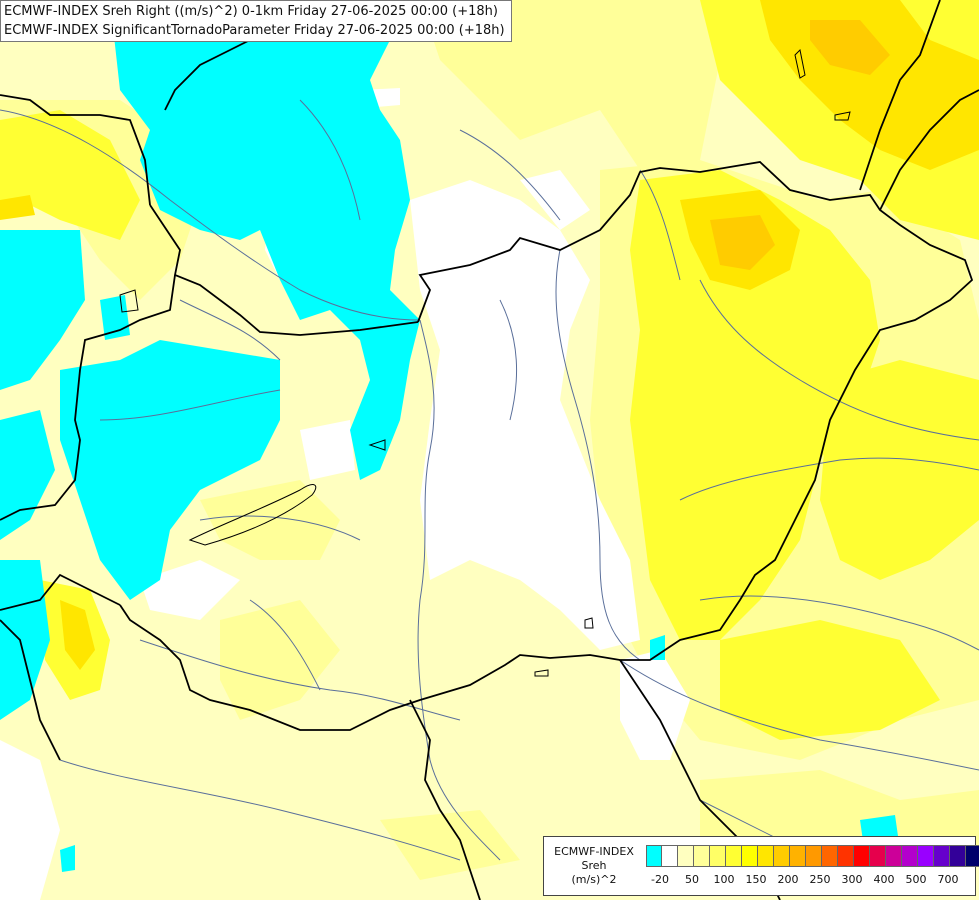  What do you see at coordinates (884, 879) in the screenshot?
I see `legend-tick-label: 400` at bounding box center [884, 879].